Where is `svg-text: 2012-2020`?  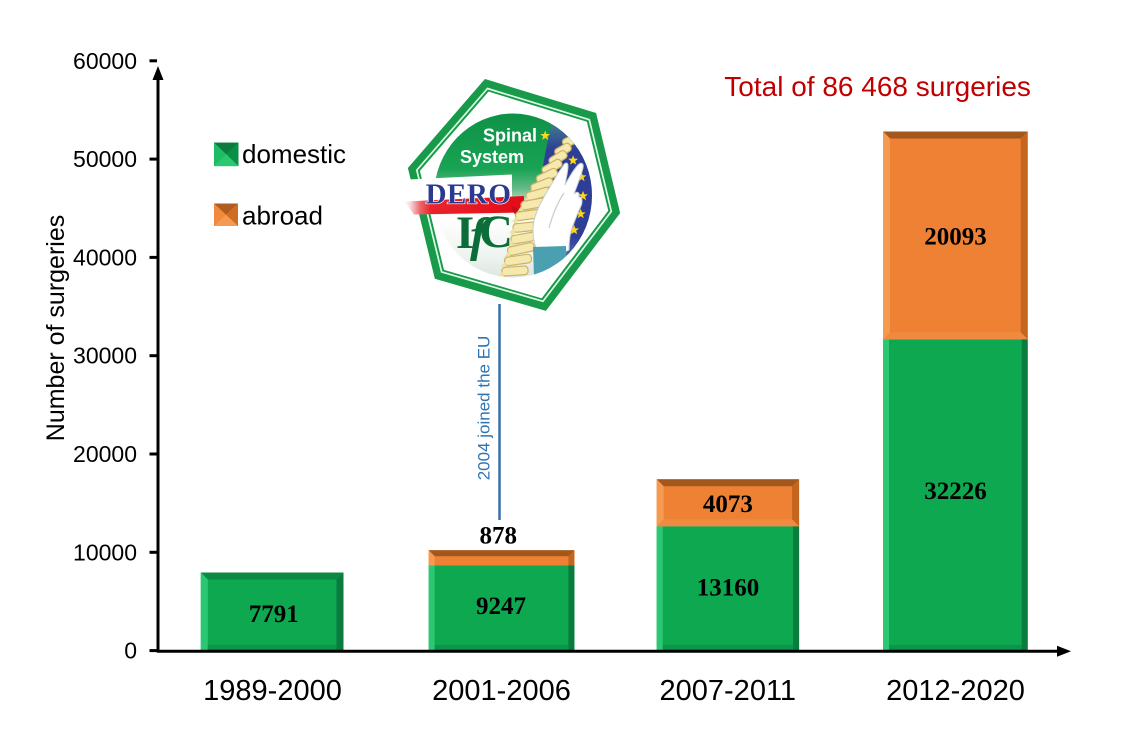 svg-text: 2012-2020 is located at coordinates (955, 691).